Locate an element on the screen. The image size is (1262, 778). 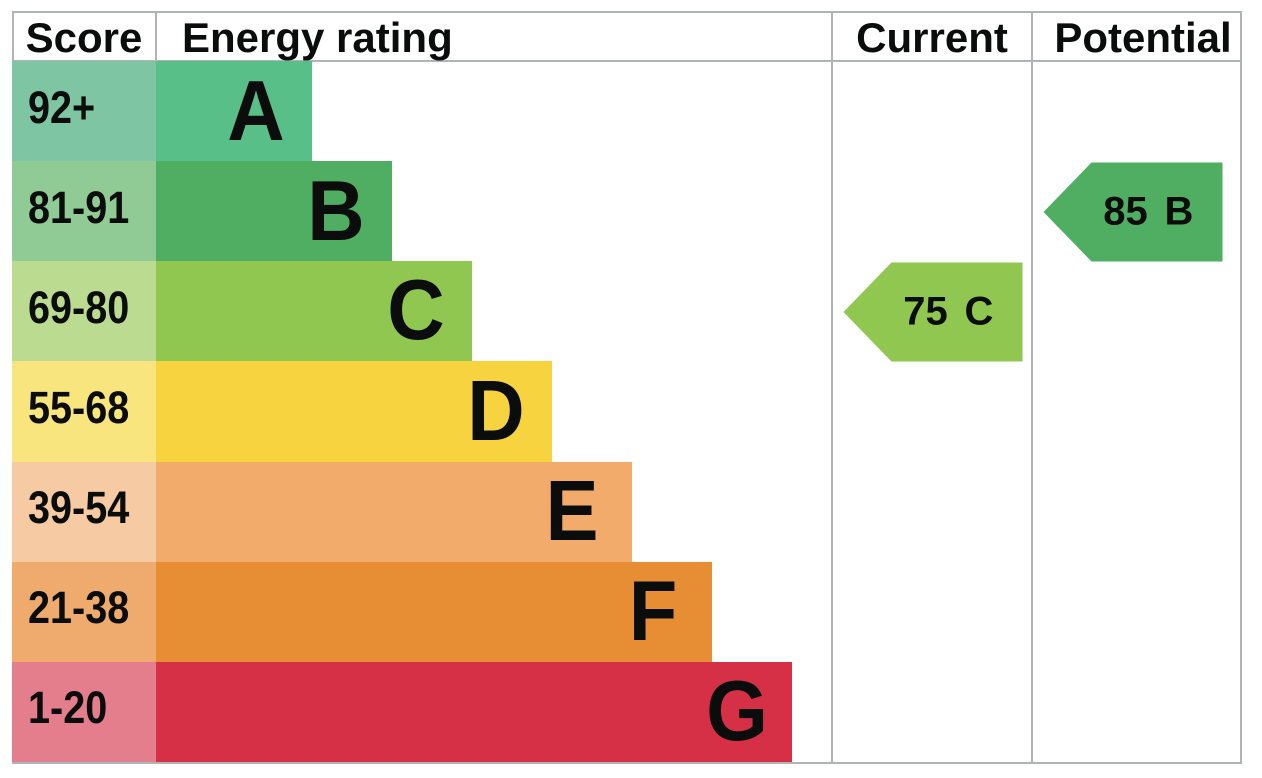
svg-text: 75 is located at coordinates (925, 312).